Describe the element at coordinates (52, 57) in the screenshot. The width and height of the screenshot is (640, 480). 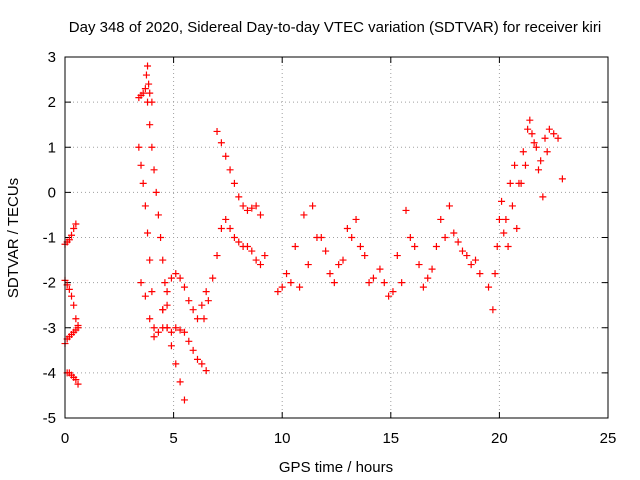
I see `y-tick-label: 3` at that location.